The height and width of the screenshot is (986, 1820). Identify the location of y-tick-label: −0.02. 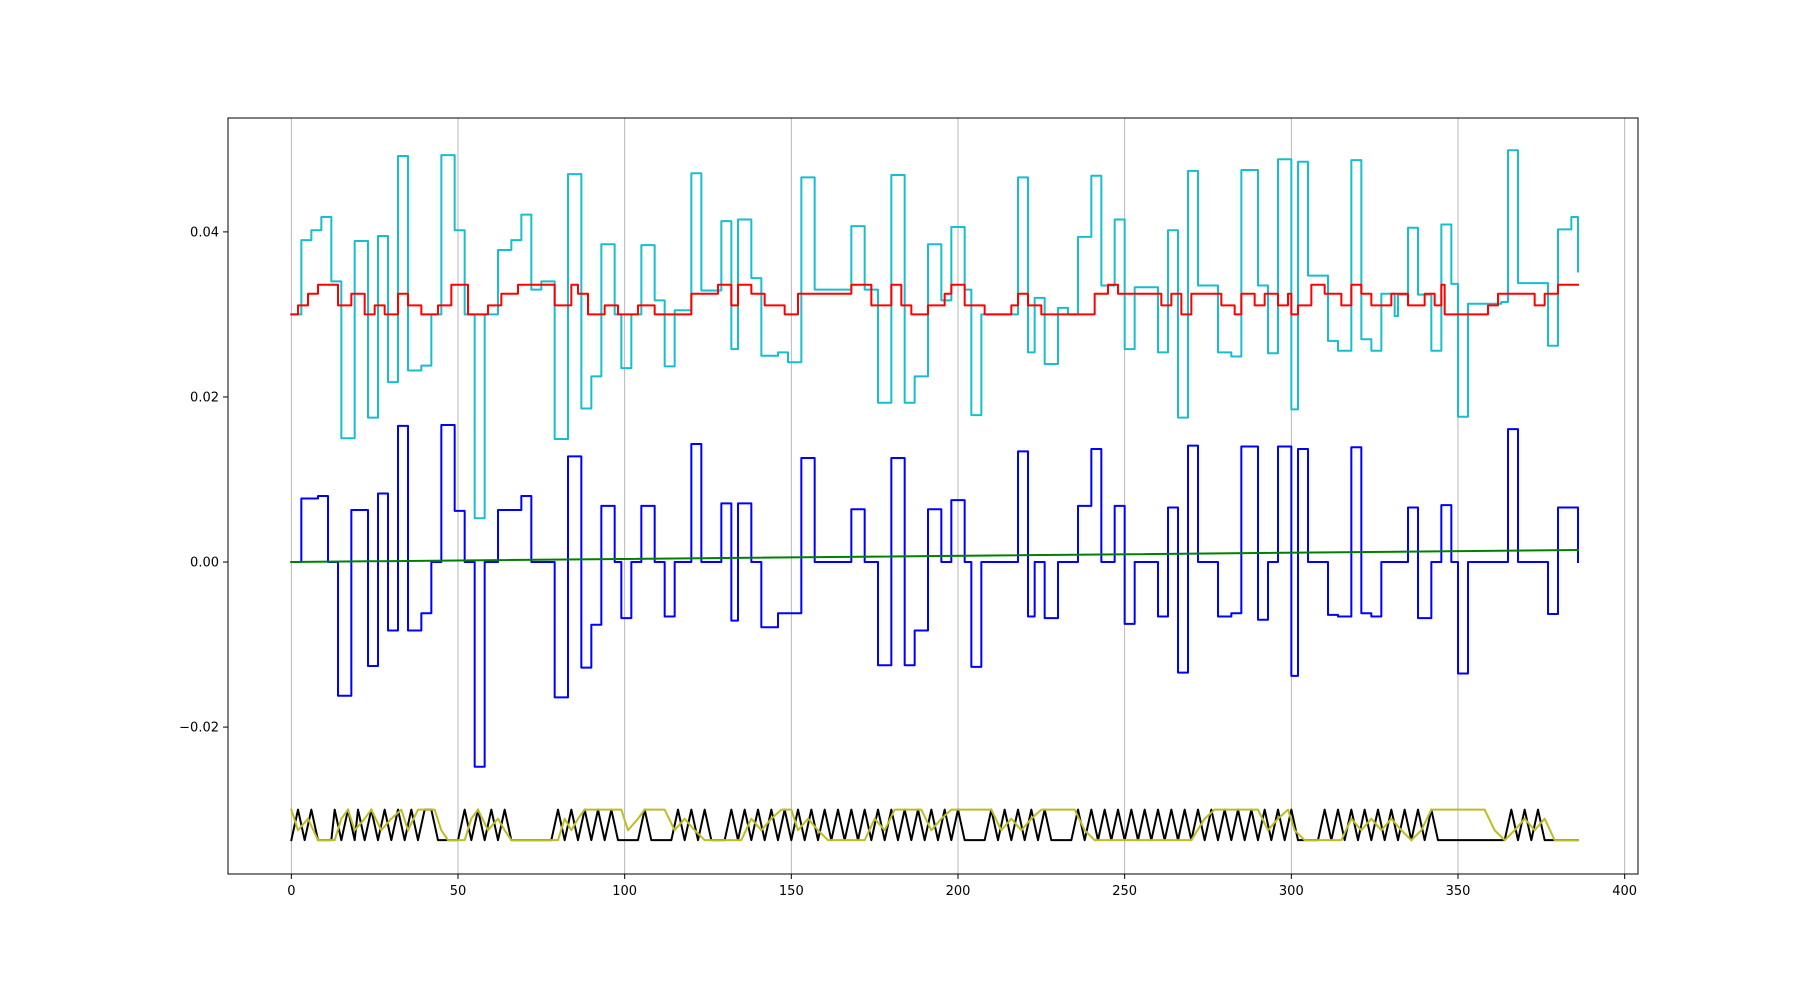
(199, 728).